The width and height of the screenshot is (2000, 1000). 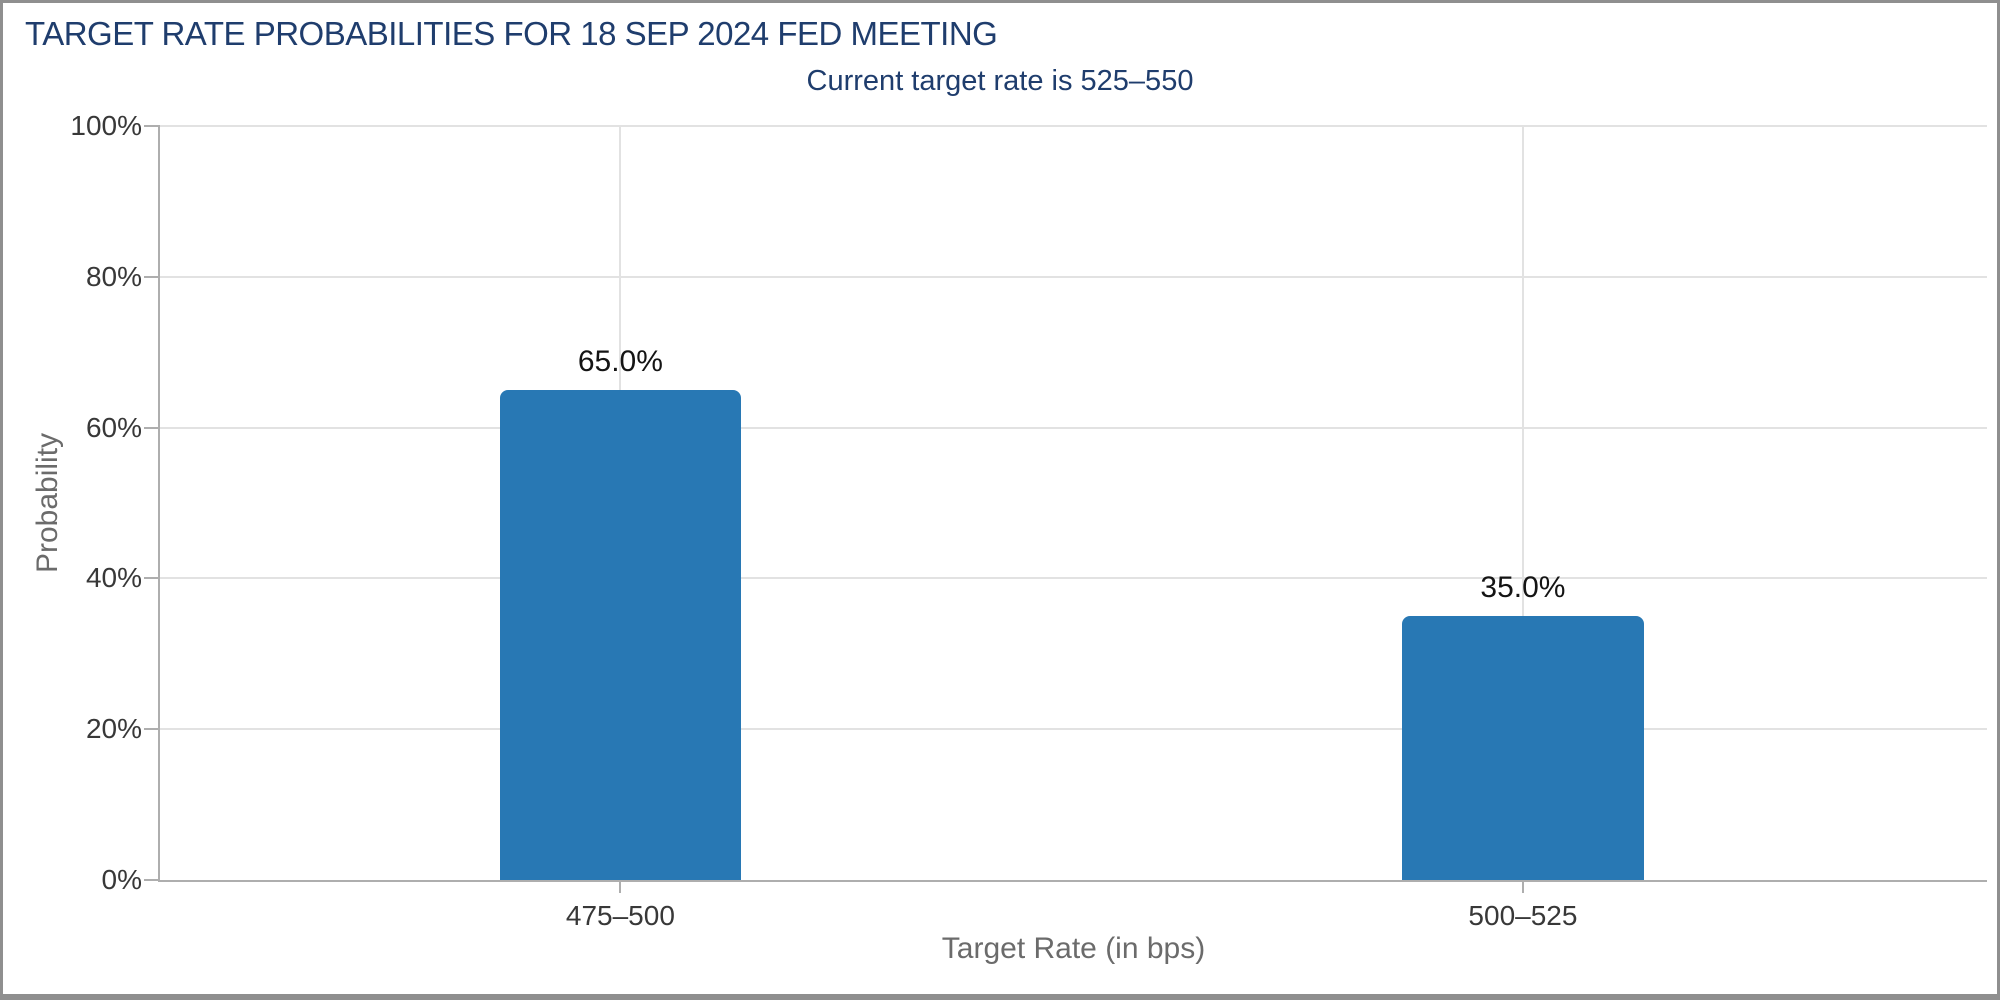 I want to click on bar-value-label: 35.0%, so click(x=1523, y=588).